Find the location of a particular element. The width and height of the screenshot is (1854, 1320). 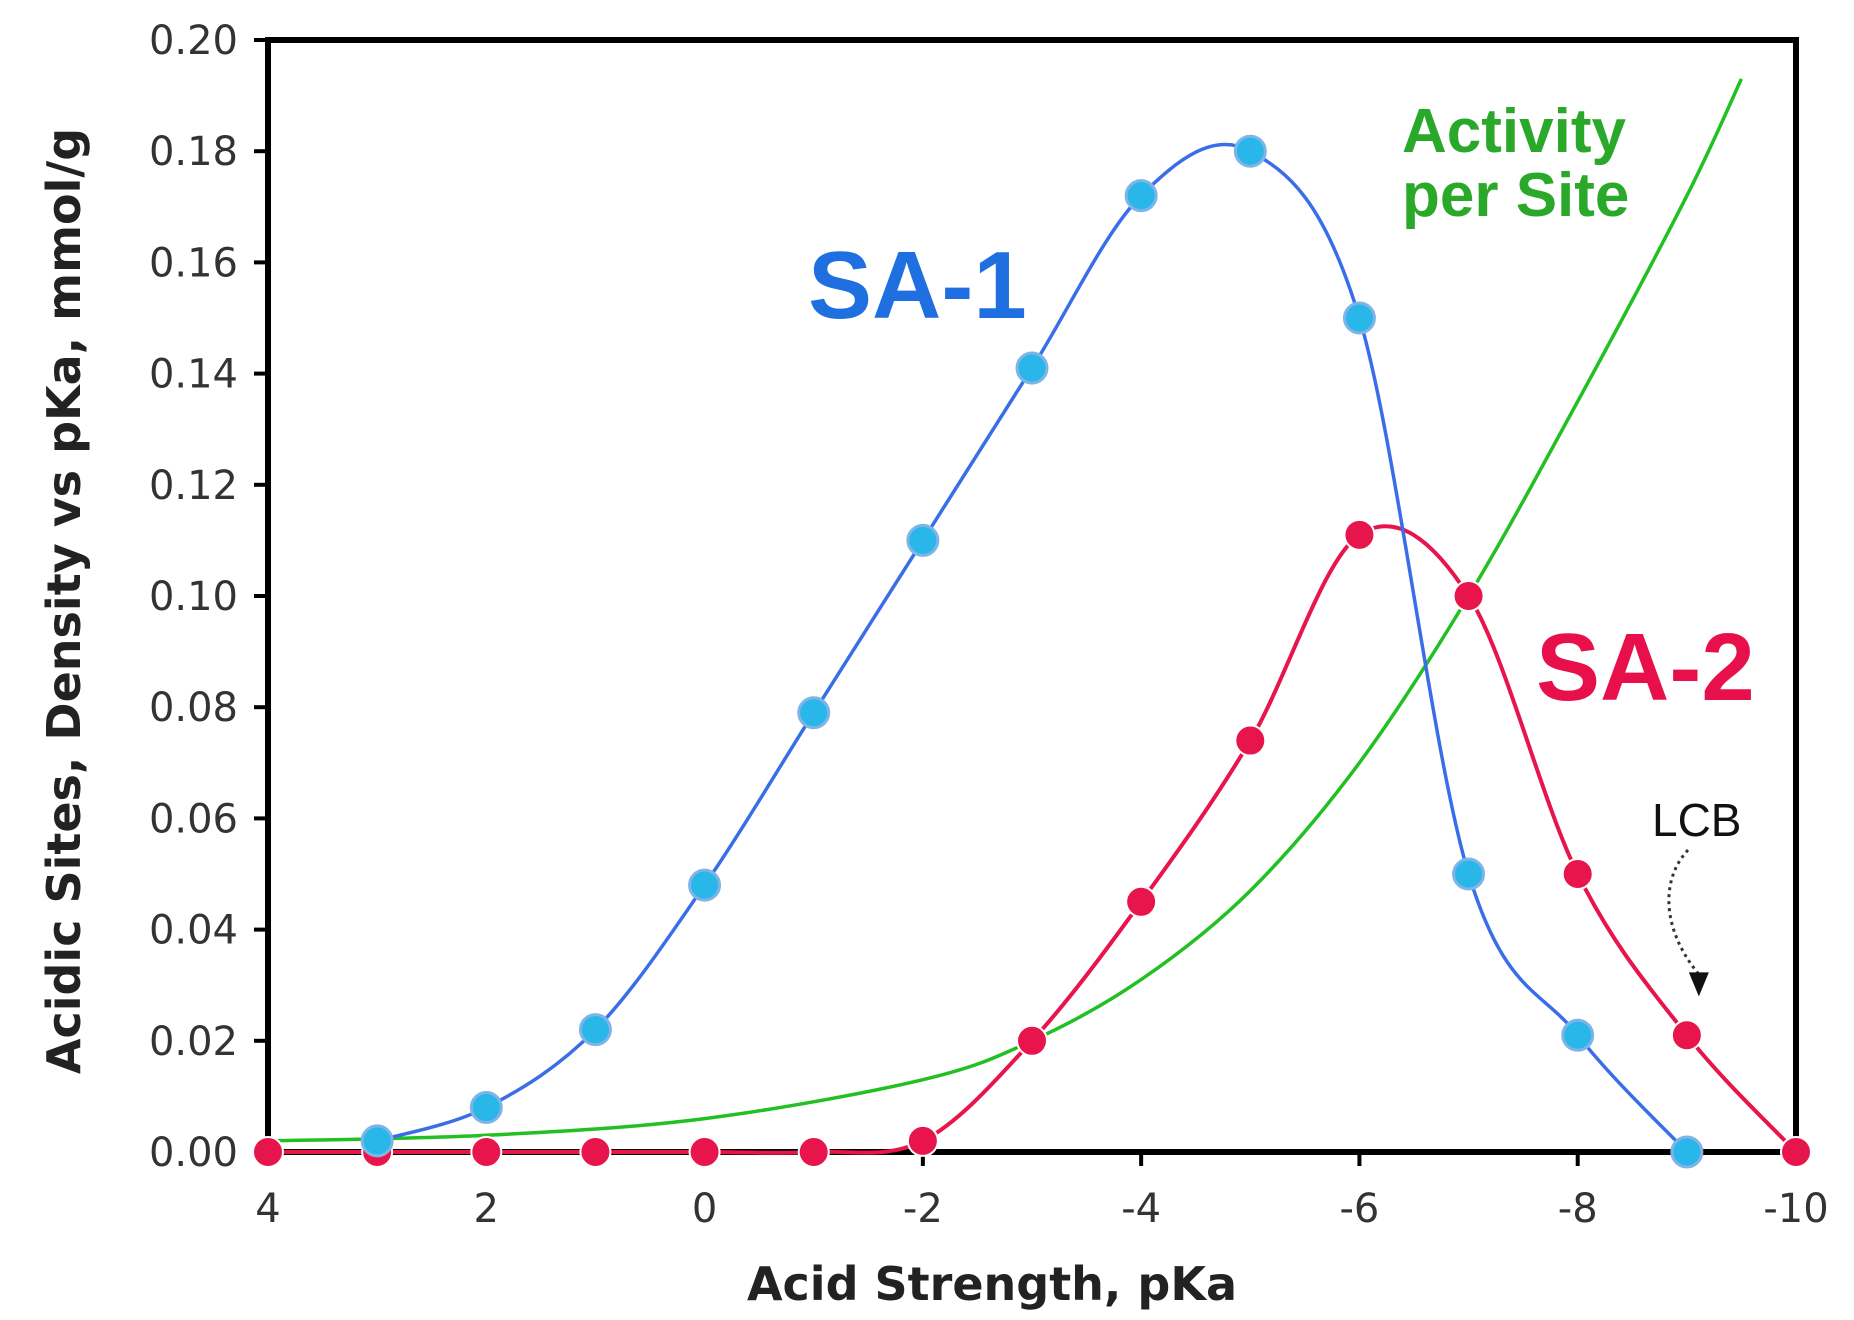

y-tick-label: 0.10 is located at coordinates (193, 597).